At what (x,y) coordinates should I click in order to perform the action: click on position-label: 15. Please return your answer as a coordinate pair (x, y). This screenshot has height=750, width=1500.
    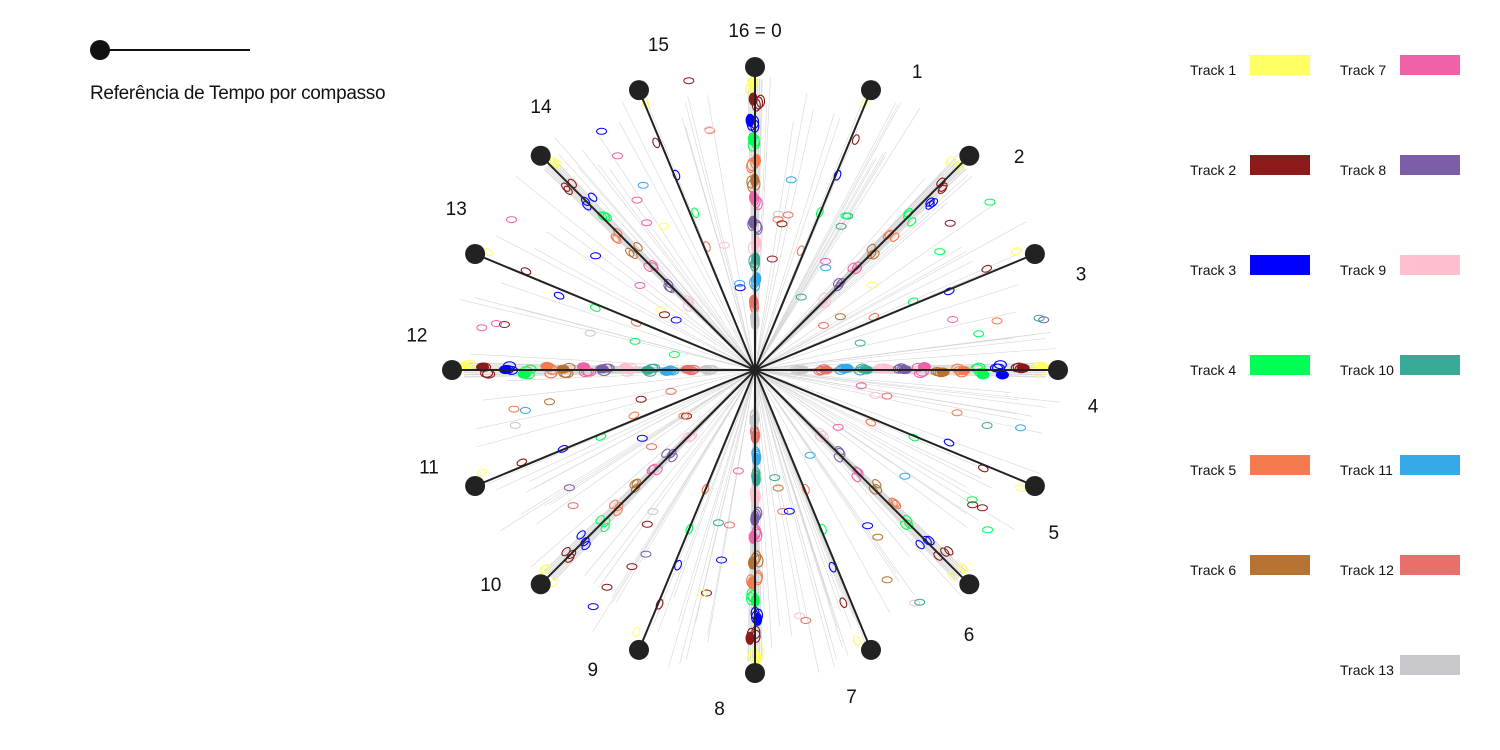
    Looking at the image, I should click on (658, 45).